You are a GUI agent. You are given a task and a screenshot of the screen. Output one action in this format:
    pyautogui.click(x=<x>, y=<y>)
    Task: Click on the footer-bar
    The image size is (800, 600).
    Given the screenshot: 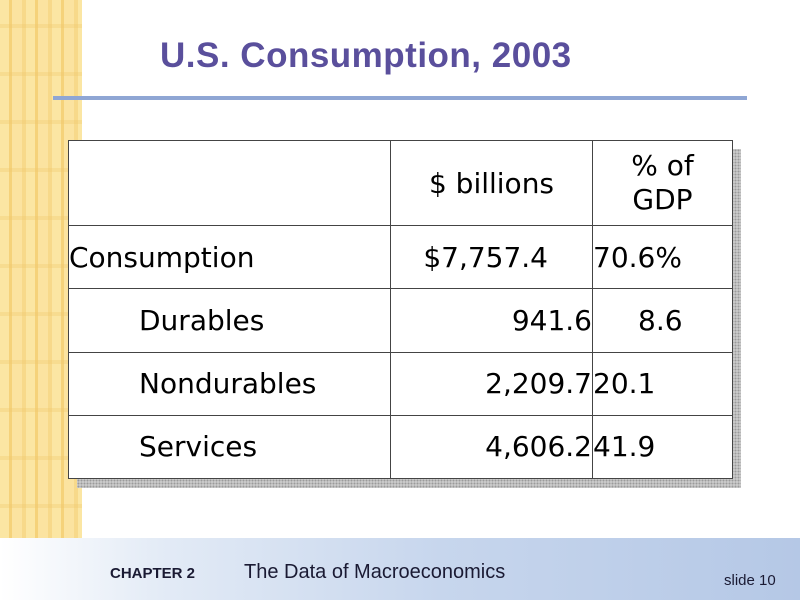 What is the action you would take?
    pyautogui.click(x=400, y=569)
    